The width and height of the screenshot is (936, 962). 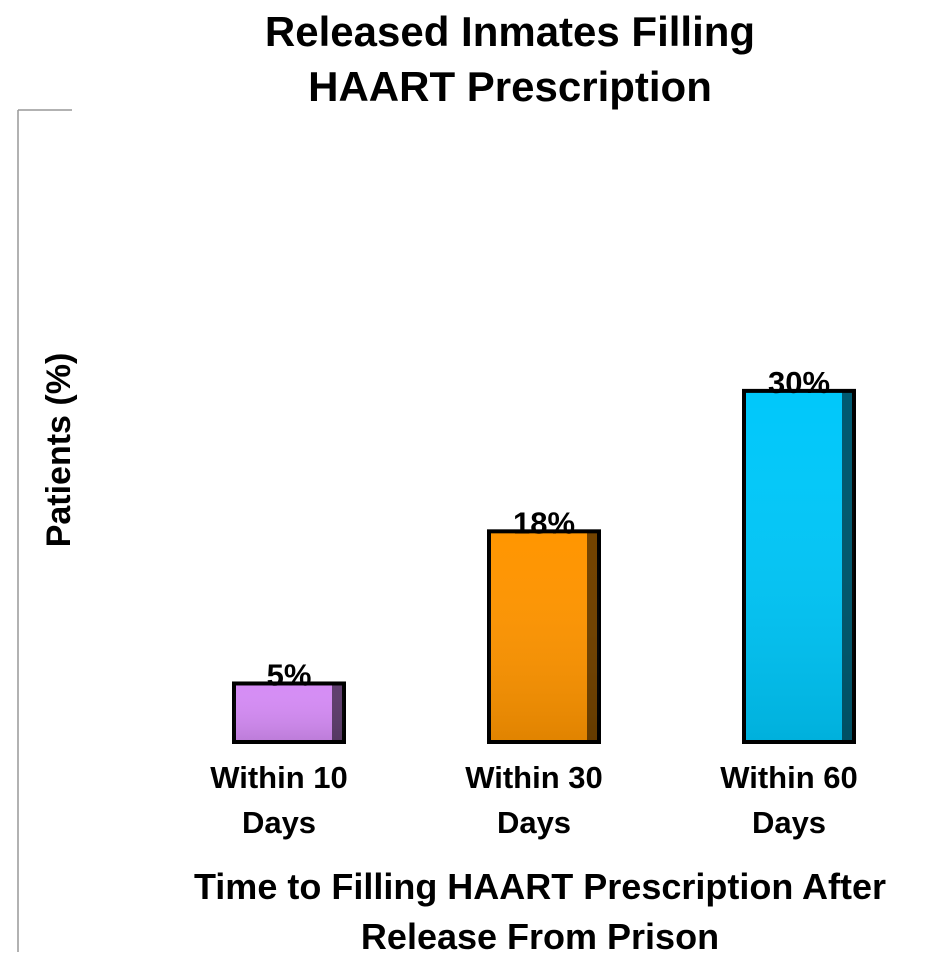 I want to click on x-tick-label: Within 10 Days, so click(x=279, y=800).